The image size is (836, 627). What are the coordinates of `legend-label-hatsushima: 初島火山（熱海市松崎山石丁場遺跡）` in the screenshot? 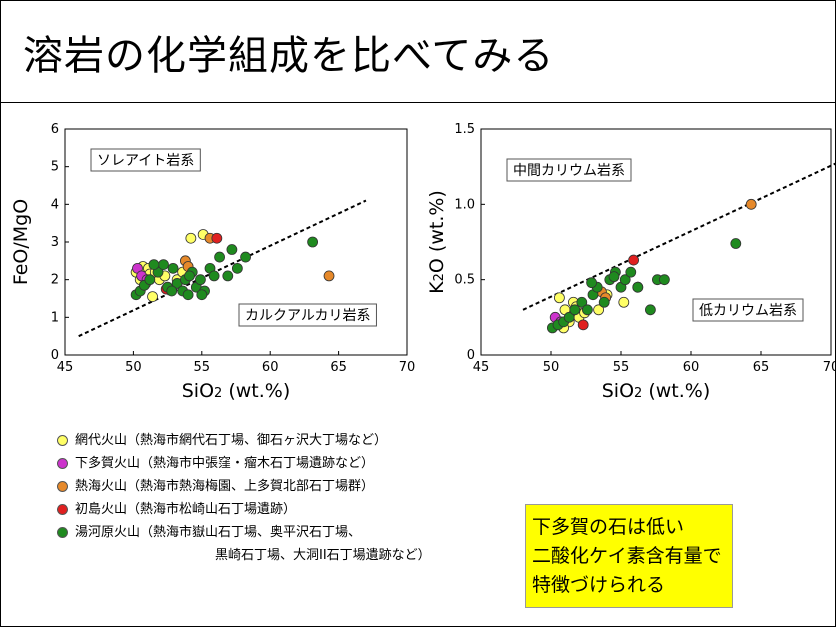 It's located at (186, 509).